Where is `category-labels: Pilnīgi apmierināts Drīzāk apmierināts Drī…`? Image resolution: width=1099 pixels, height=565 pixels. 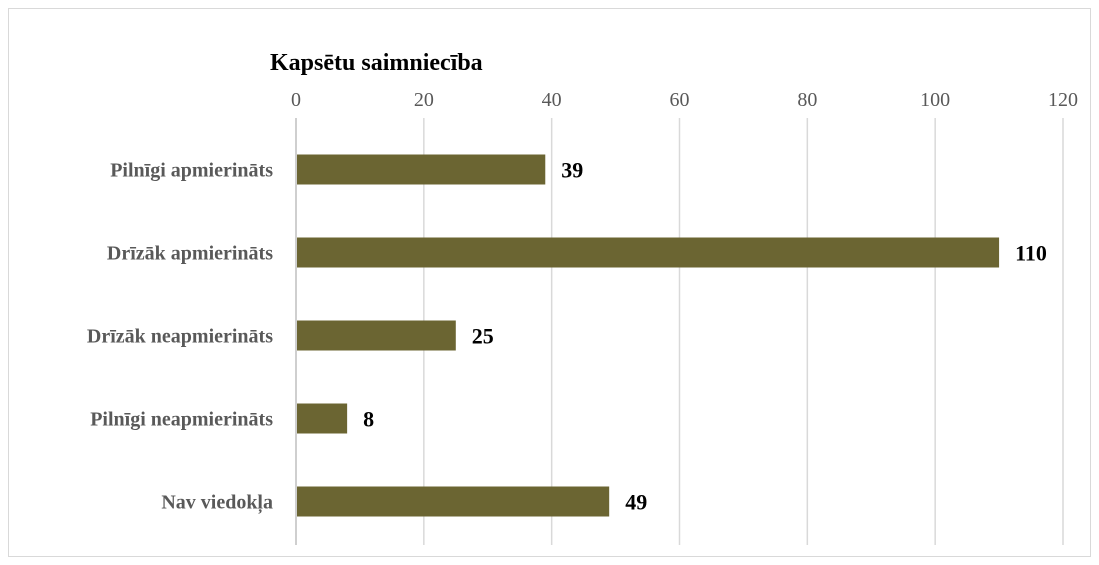
category-labels: Pilnīgi apmierināts Drīzāk apmierināts Drī… is located at coordinates (180, 337).